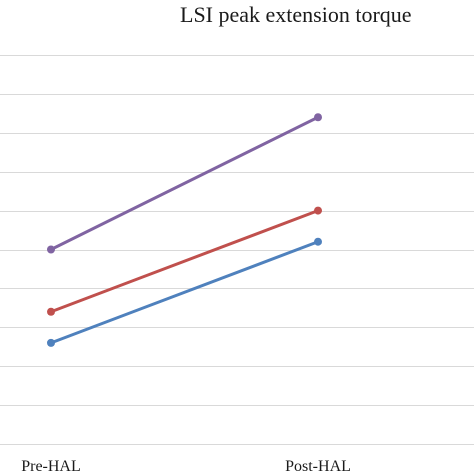 This screenshot has height=474, width=474. What do you see at coordinates (296, 14) in the screenshot?
I see `chart-title: LSI peak extension torque` at bounding box center [296, 14].